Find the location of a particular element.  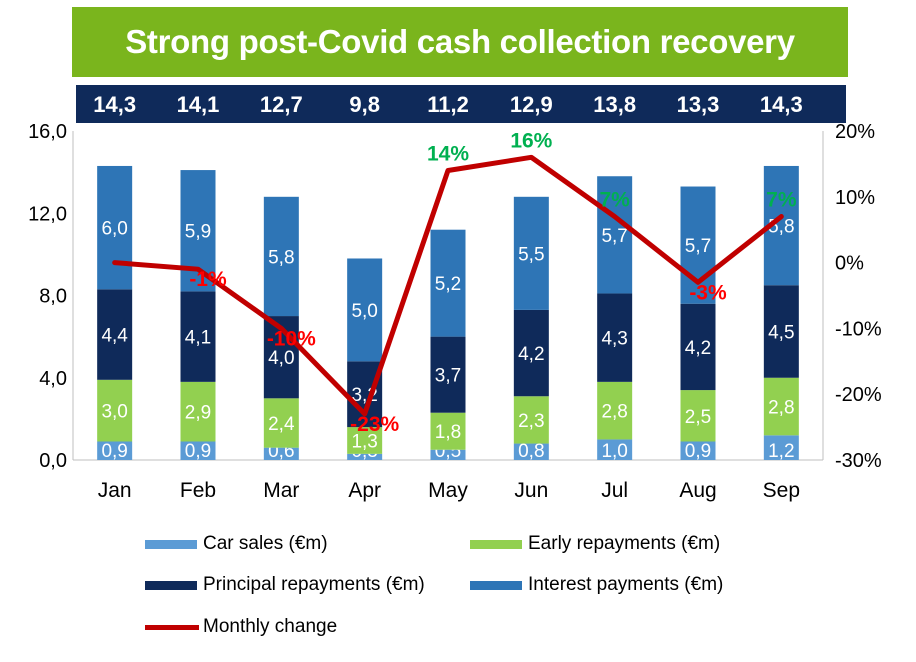

x-tick-label: May is located at coordinates (448, 490).